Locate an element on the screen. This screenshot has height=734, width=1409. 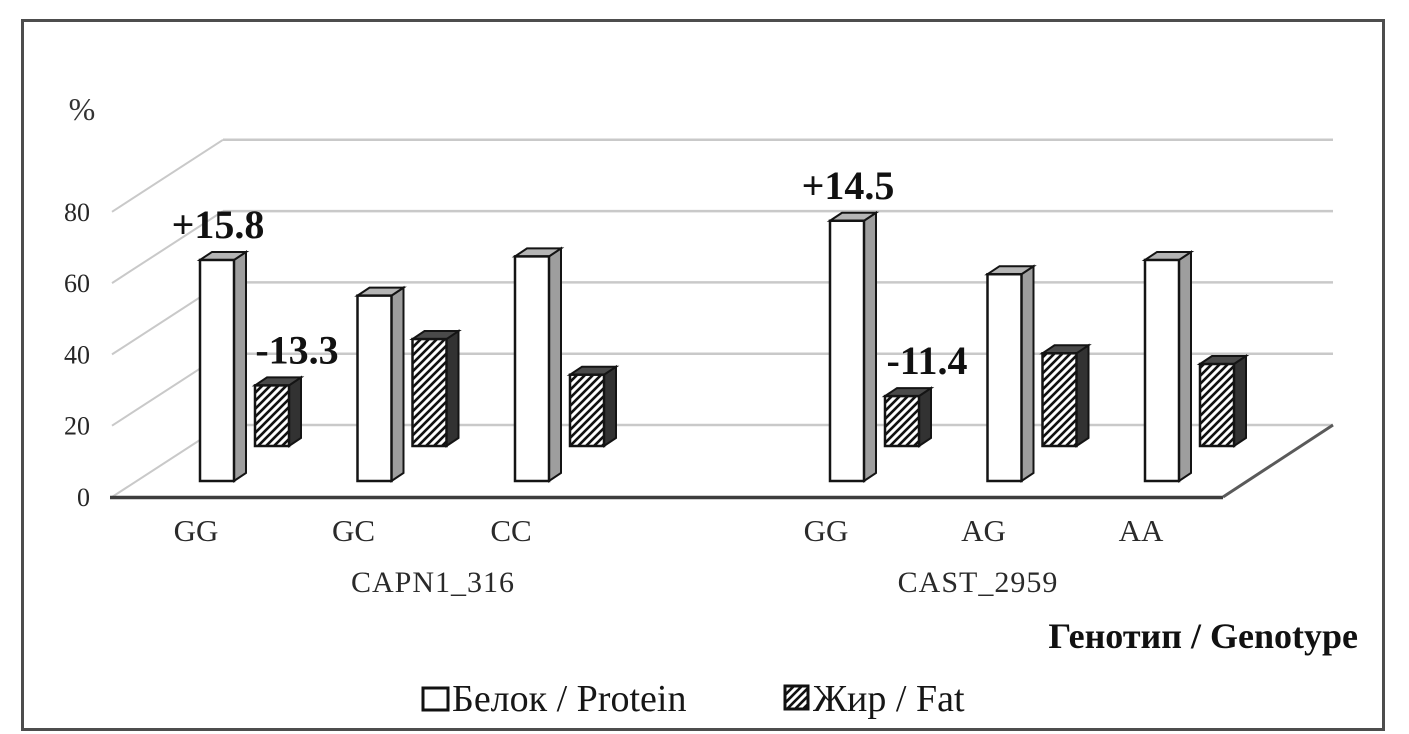
x-axis-title: Генотип / Genotype is located at coordinates (1203, 636).